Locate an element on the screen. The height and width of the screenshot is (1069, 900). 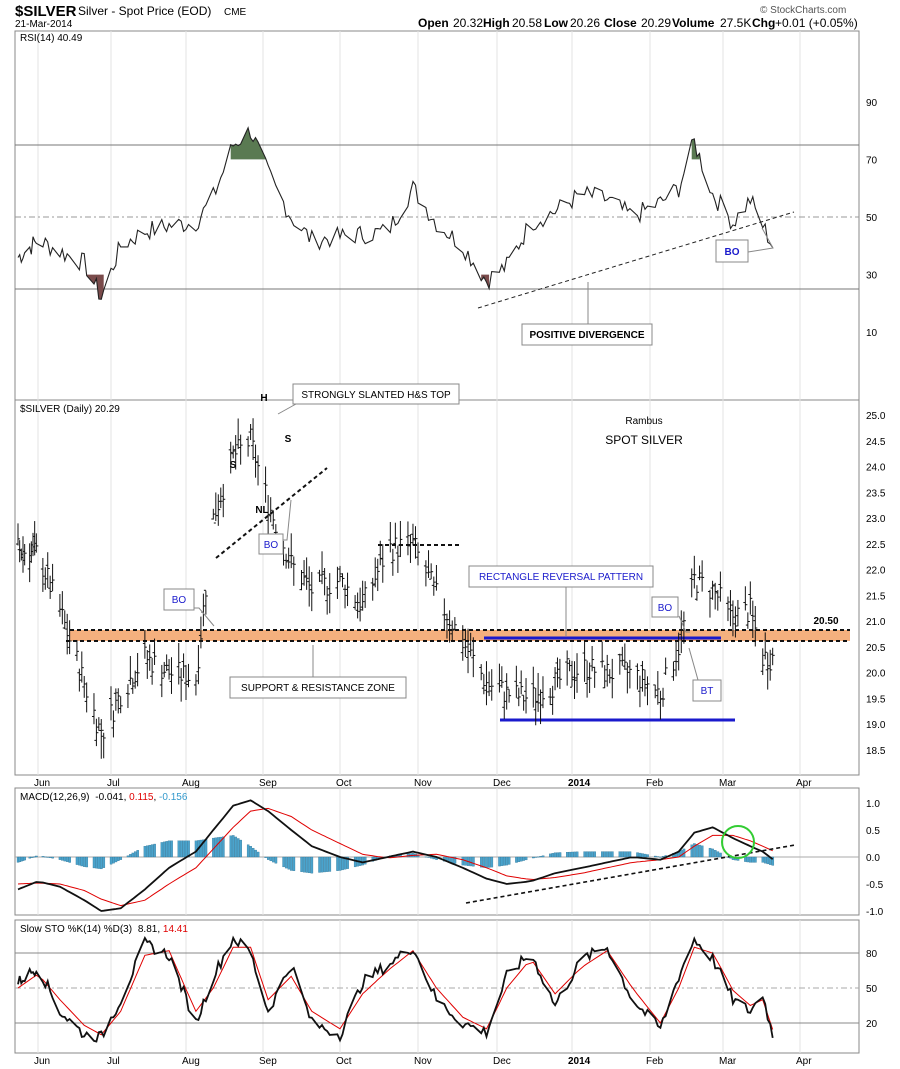
left-shoulder-label: S is located at coordinates (233, 465).